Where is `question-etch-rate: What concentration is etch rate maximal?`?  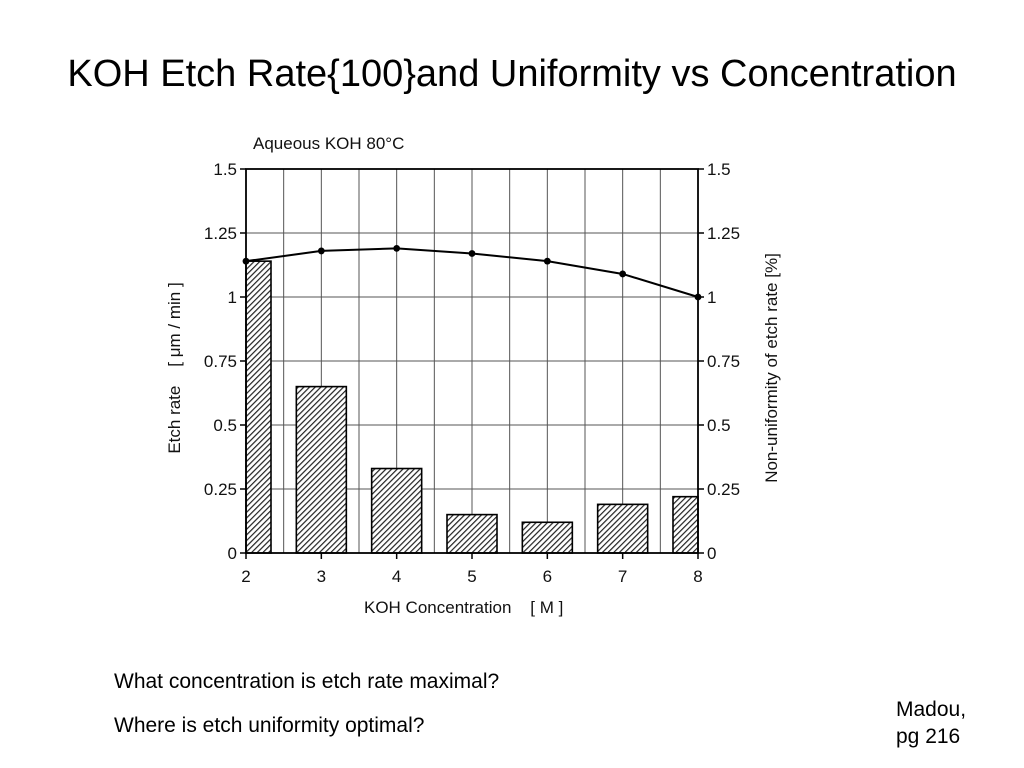 question-etch-rate: What concentration is etch rate maximal? is located at coordinates (307, 681).